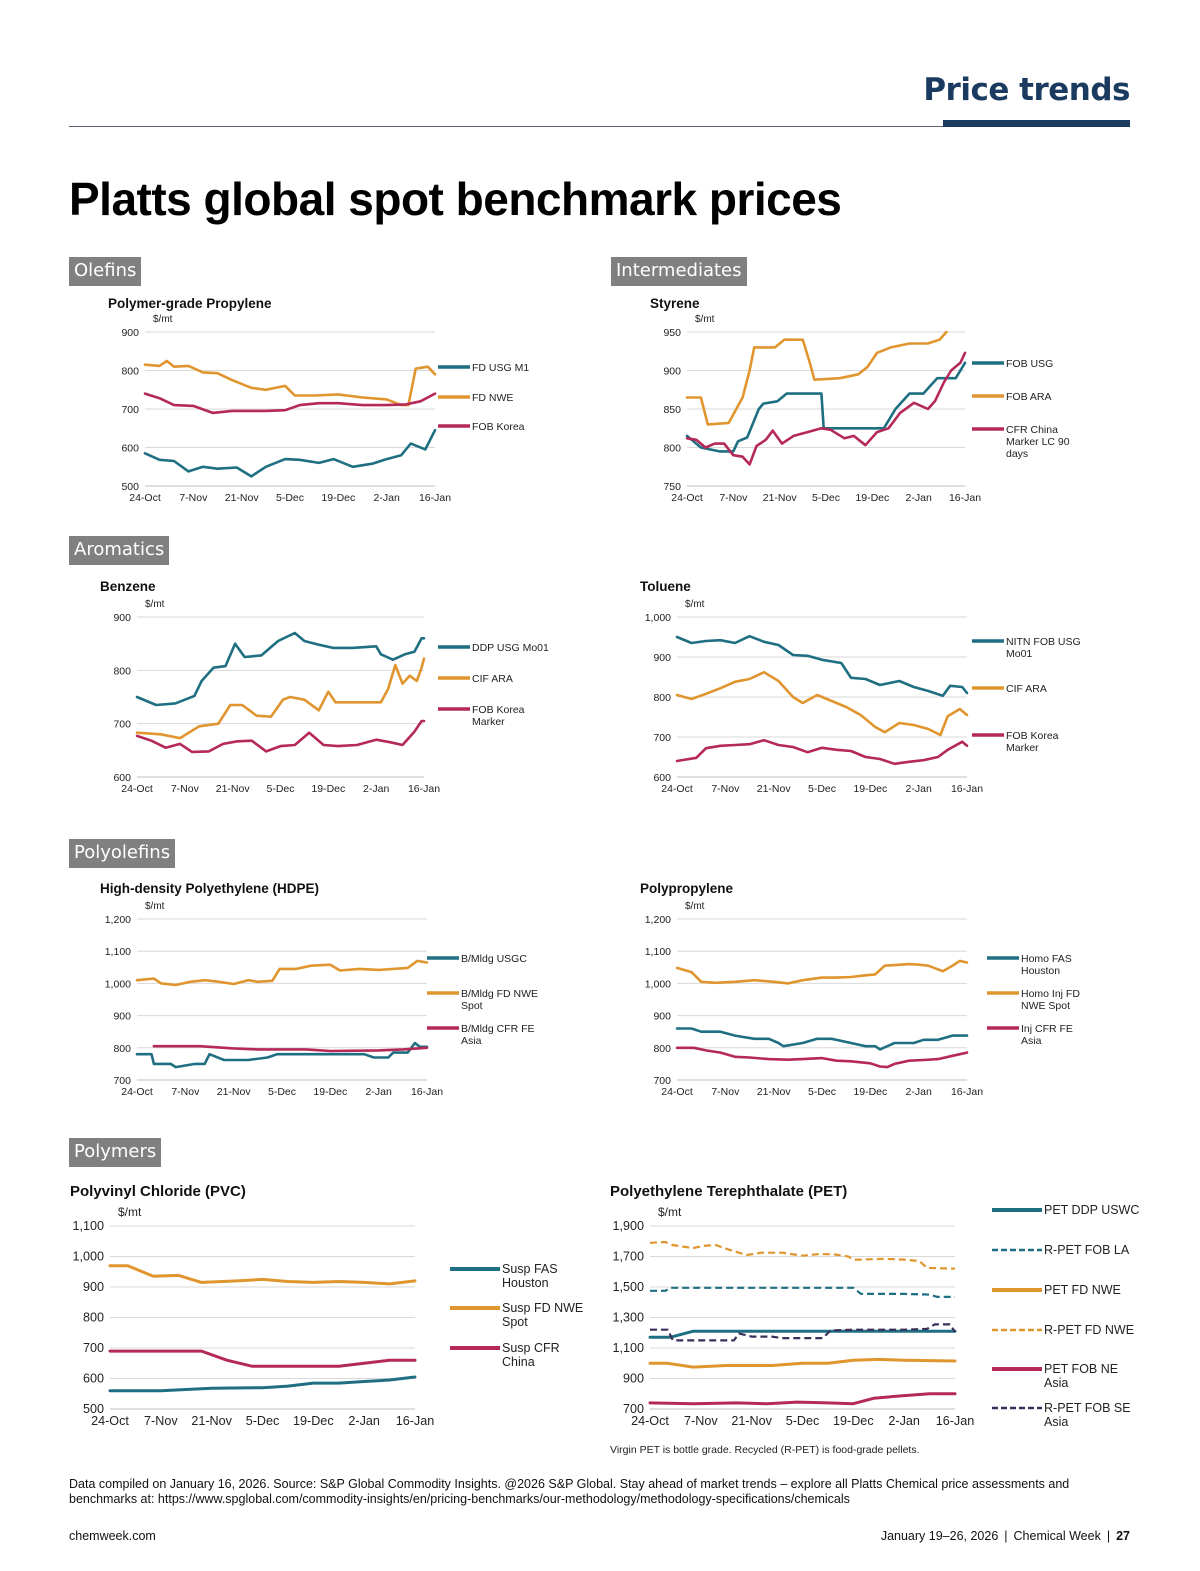  I want to click on legend-label: R-PET FOB SE, so click(1087, 1408).